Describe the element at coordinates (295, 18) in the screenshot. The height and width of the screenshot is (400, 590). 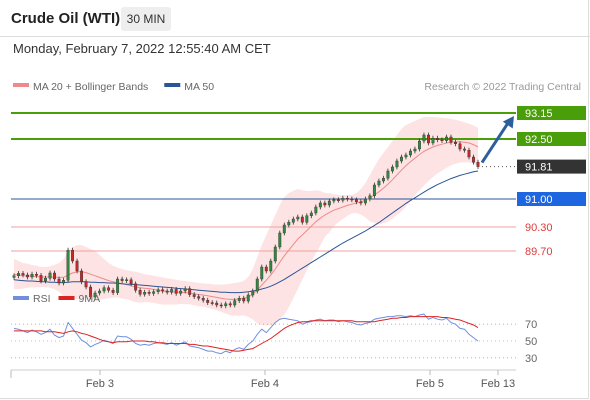
I see `chart-header: Crude Oil (WTI) 30 MIN` at that location.